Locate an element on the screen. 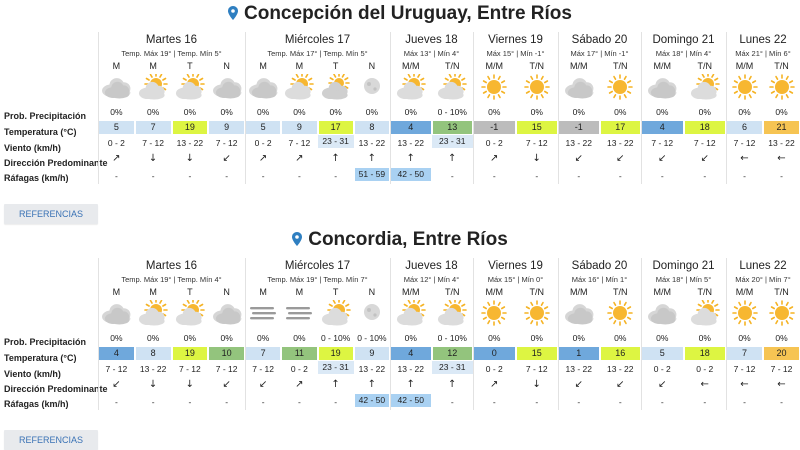 The width and height of the screenshot is (800, 450). row-label: Dirección Predominante is located at coordinates (56, 163).